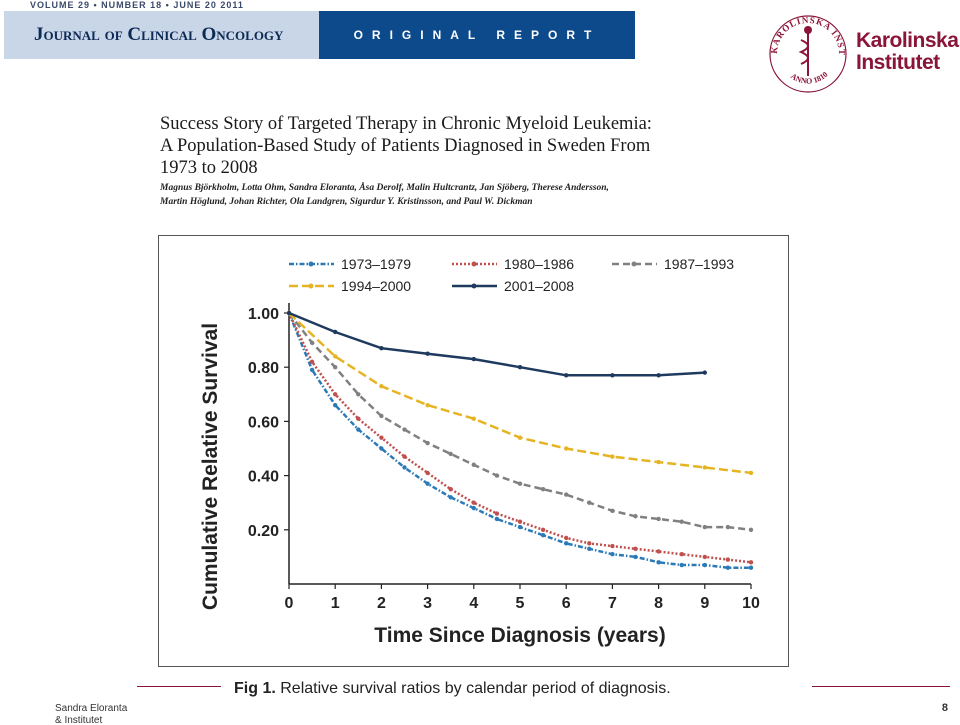 The width and height of the screenshot is (960, 725). What do you see at coordinates (179, 686) in the screenshot?
I see `footer-rule-left` at bounding box center [179, 686].